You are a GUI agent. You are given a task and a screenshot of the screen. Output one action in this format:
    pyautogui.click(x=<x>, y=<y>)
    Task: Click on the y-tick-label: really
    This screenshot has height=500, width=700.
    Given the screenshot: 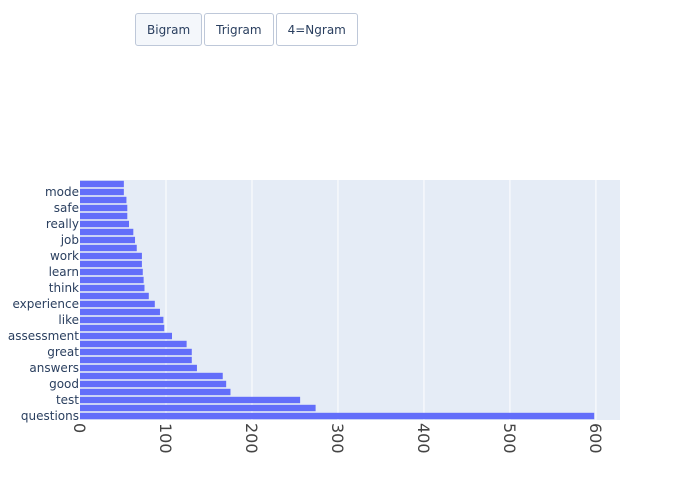 What is the action you would take?
    pyautogui.click(x=62, y=224)
    